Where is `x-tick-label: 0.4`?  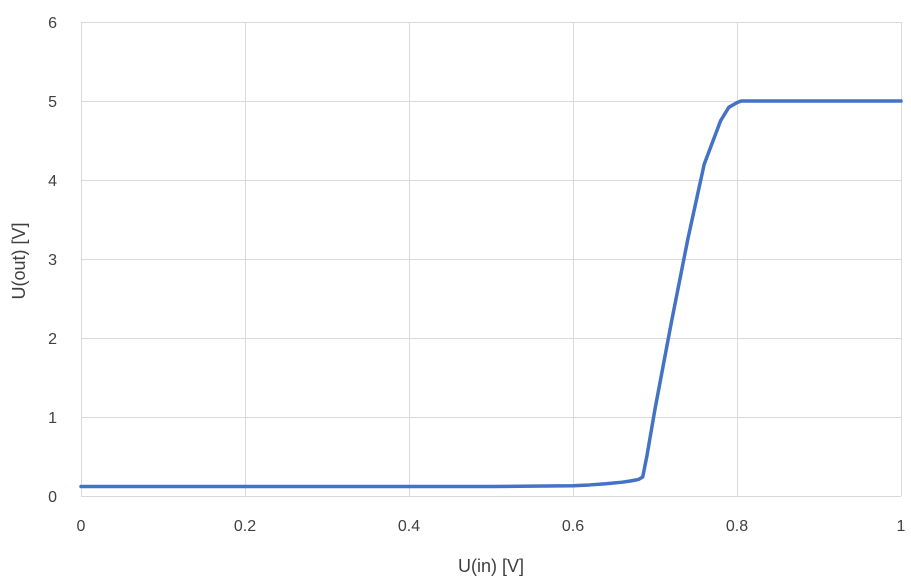 x-tick-label: 0.4 is located at coordinates (409, 526).